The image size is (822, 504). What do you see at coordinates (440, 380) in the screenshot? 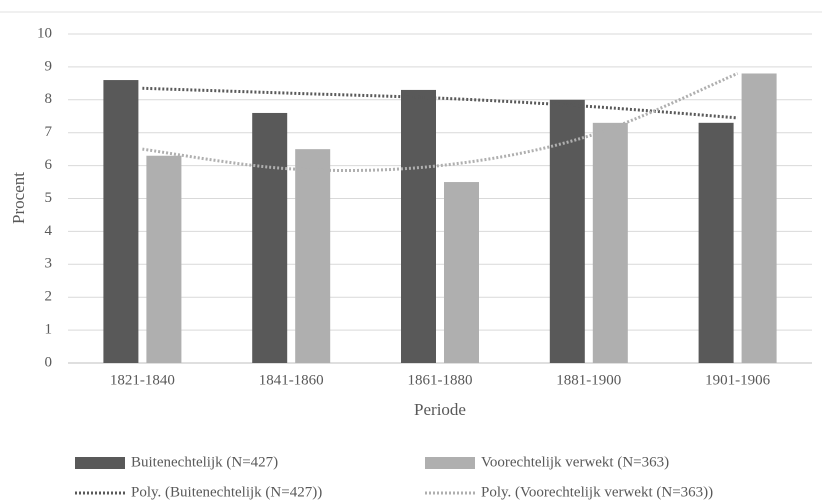
I see `x-tick-label: 1861-1880` at bounding box center [440, 380].